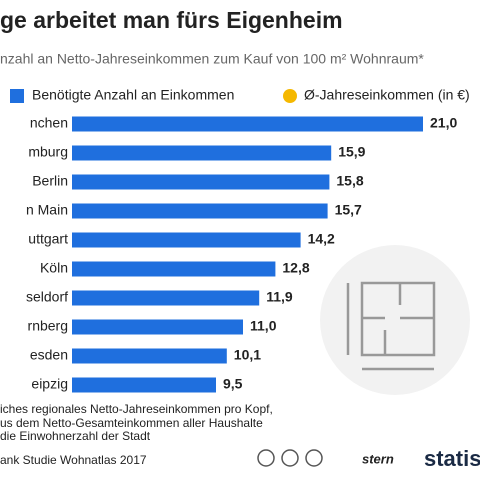 This screenshot has width=480, height=480. Describe the element at coordinates (348, 210) in the screenshot. I see `value-label: 15,7` at that location.